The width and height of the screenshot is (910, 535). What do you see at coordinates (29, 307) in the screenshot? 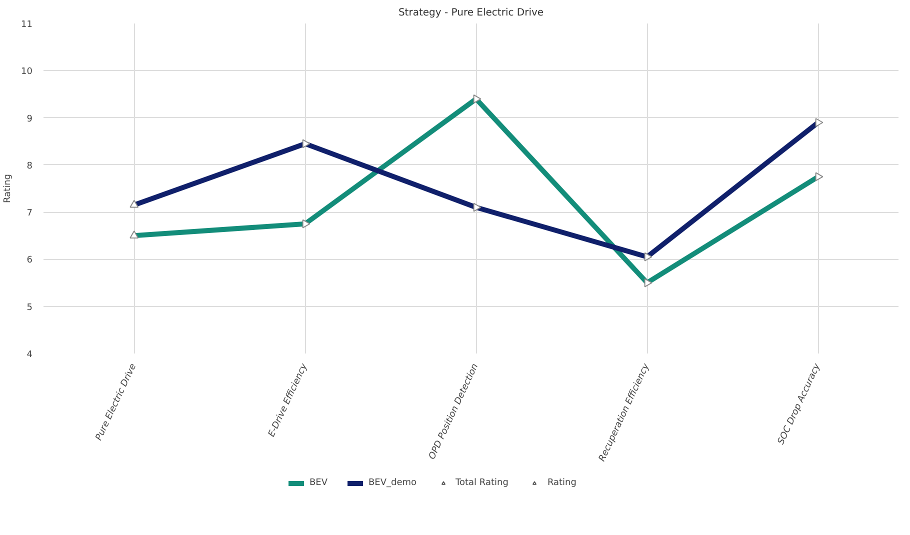
I see `y-tick-label: 5` at bounding box center [29, 307].